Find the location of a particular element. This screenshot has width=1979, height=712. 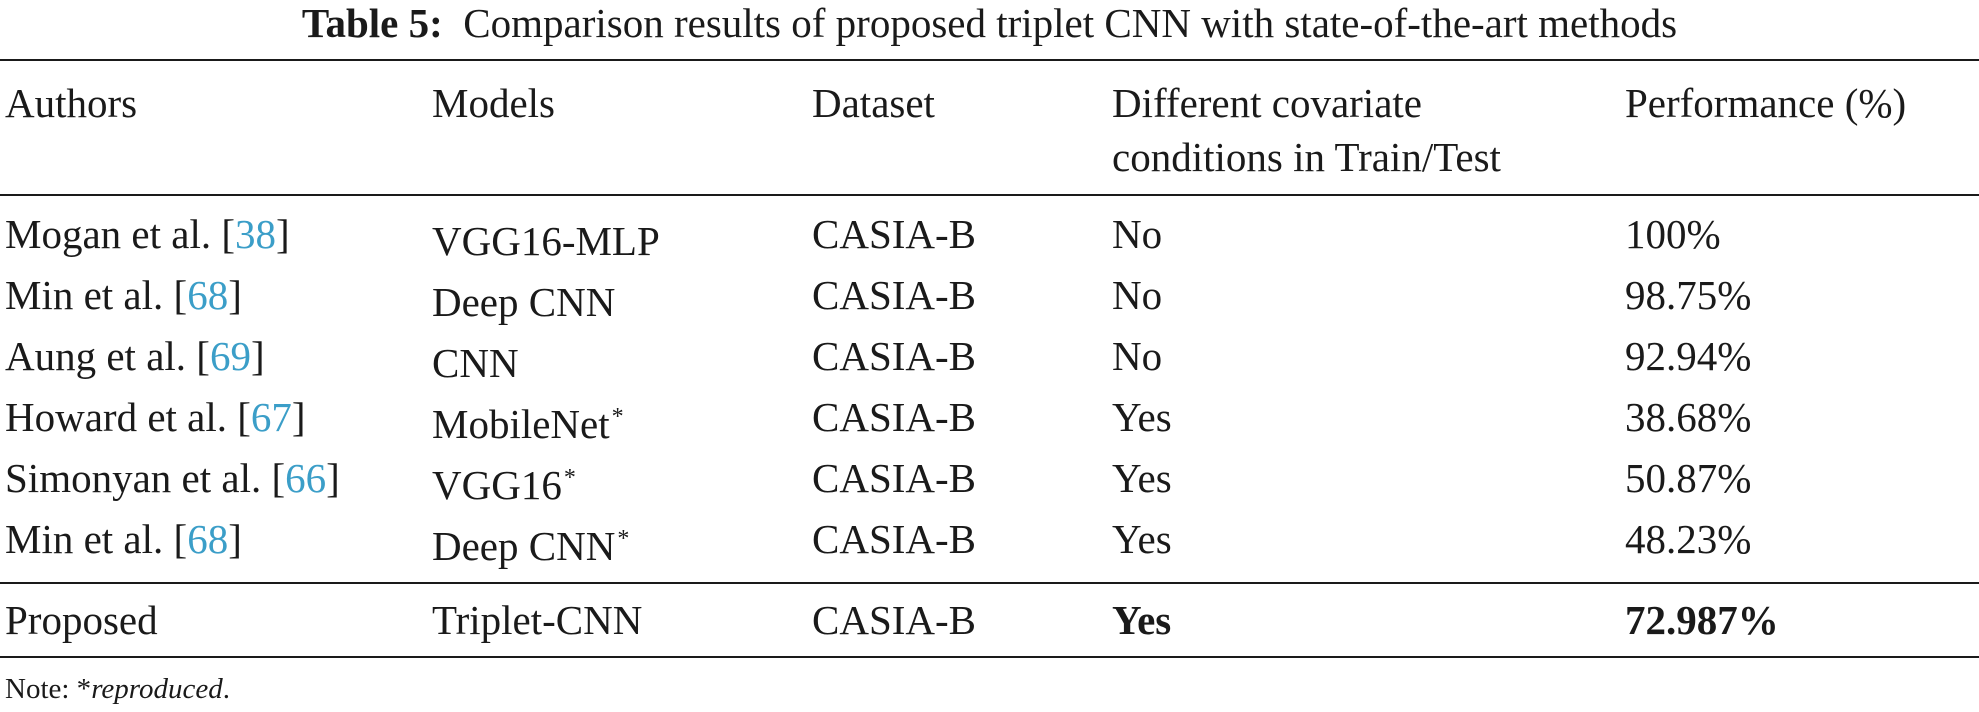

proposed-covariate-cell: Yes is located at coordinates (1142, 620).